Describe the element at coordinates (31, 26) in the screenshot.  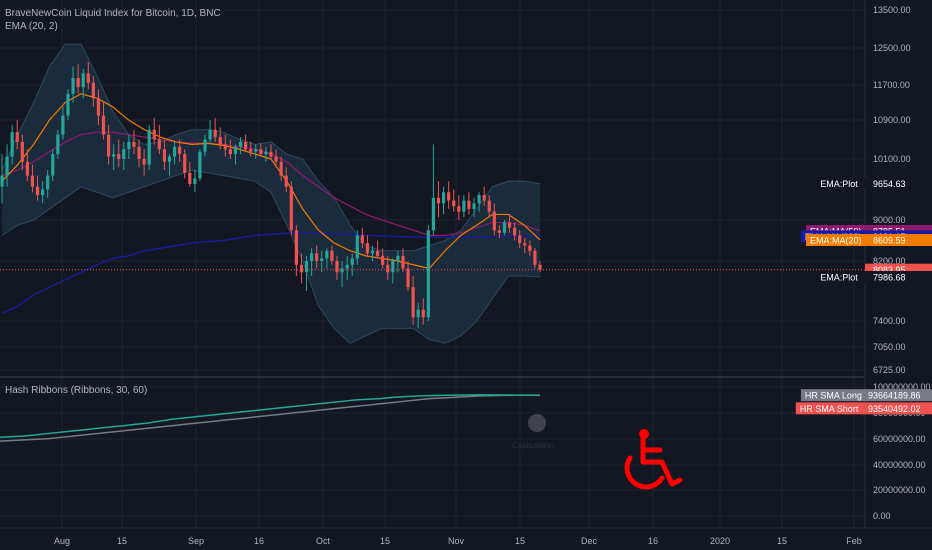
I see `indicator-label: EMA (20, 2)` at that location.